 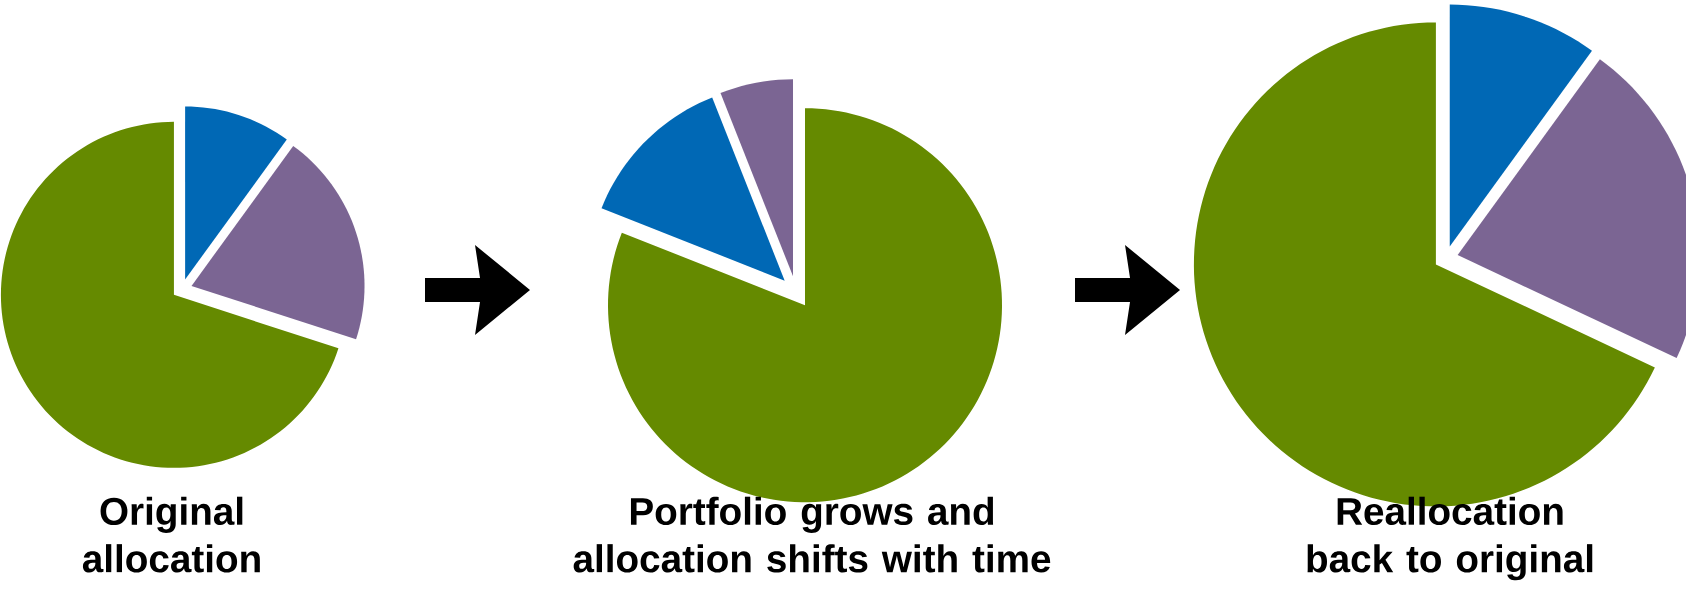 What do you see at coordinates (1450, 538) in the screenshot?
I see `text: Reallocation back to original` at bounding box center [1450, 538].